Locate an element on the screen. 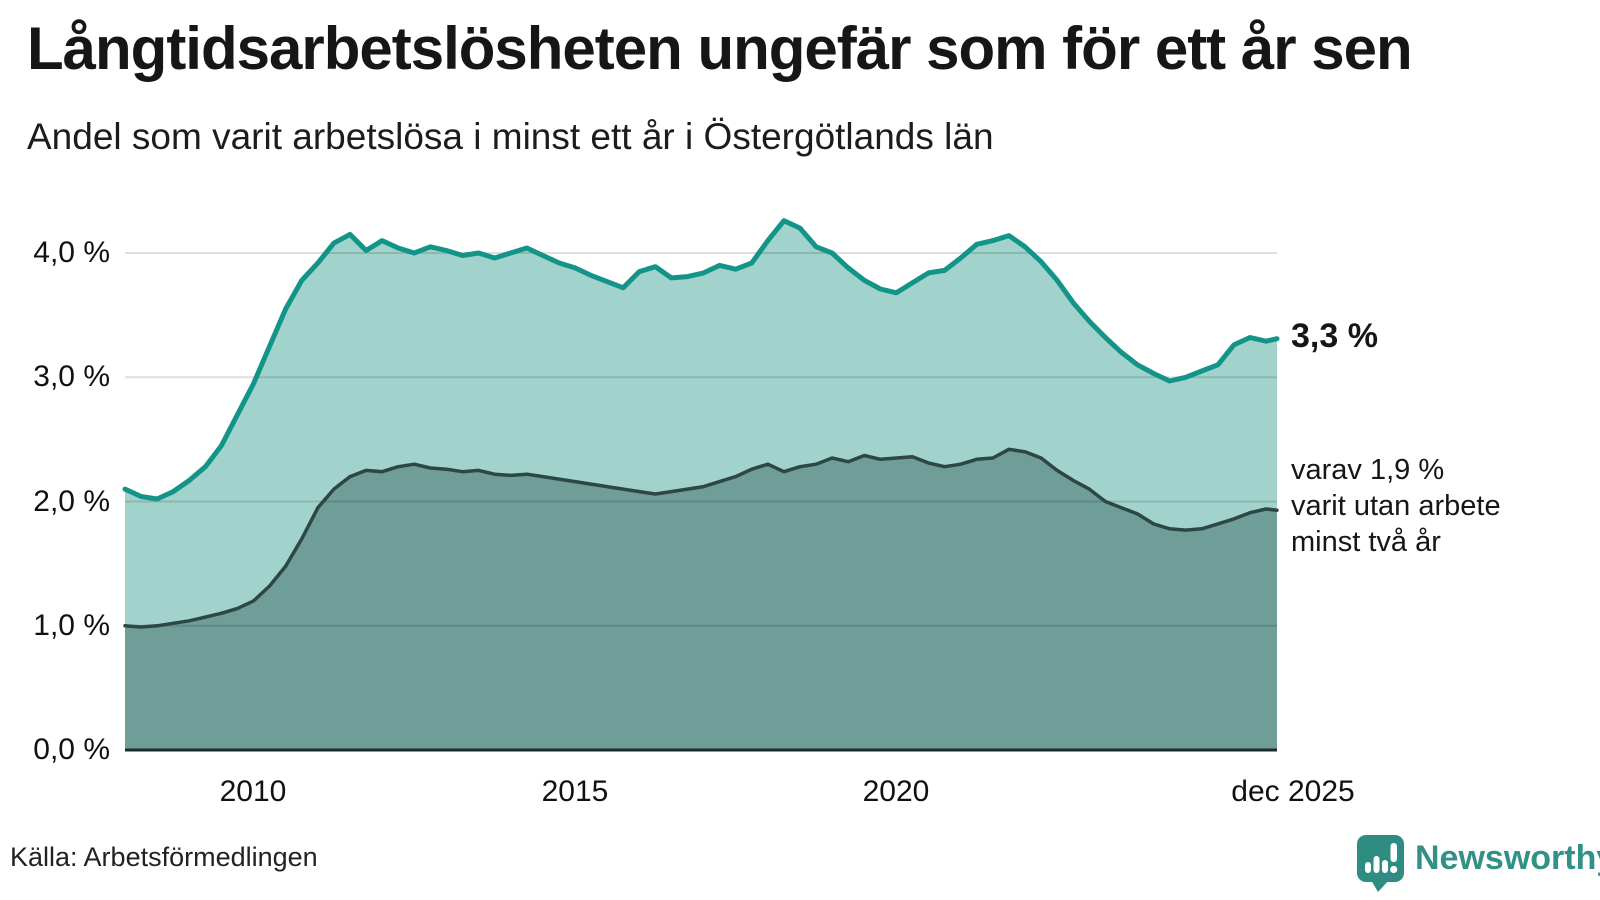 The width and height of the screenshot is (1600, 900). newsworthy-logo: Newsworthy is located at coordinates (1478, 865).